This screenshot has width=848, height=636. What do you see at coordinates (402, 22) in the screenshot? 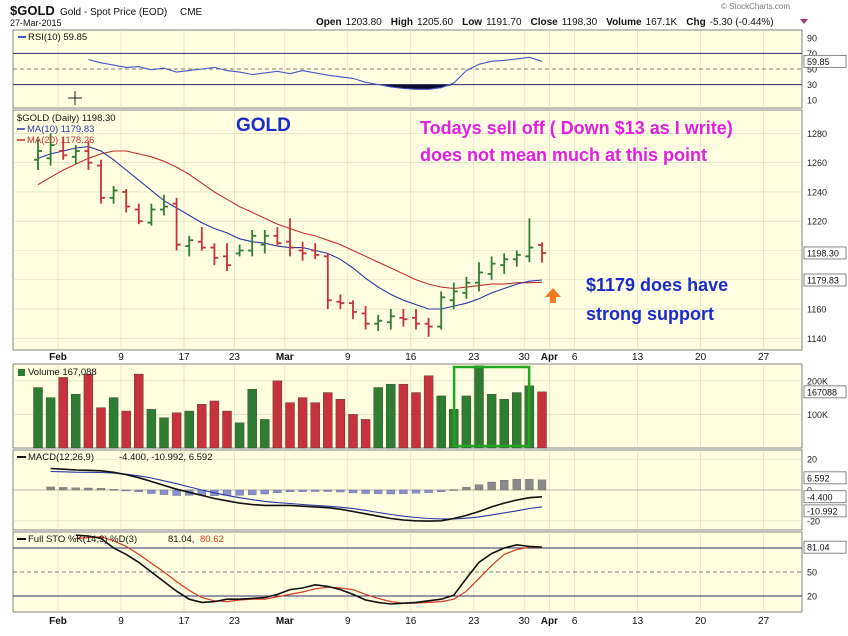
I see `ohlc-field-label: High` at bounding box center [402, 22].